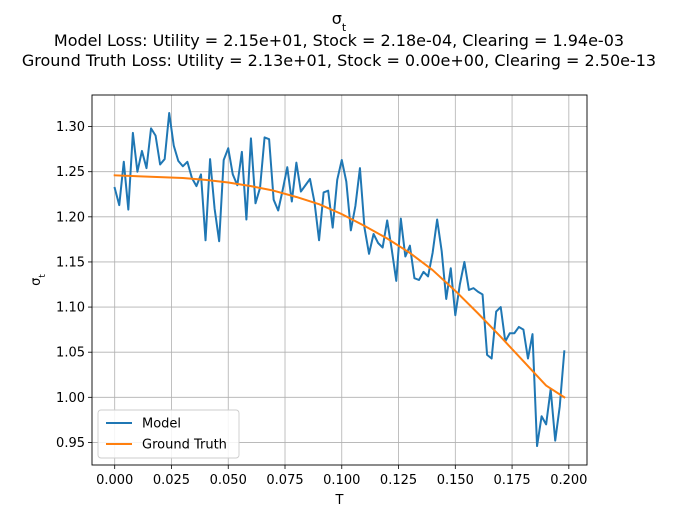  I want to click on x-tick-label: 0.125, so click(398, 480).